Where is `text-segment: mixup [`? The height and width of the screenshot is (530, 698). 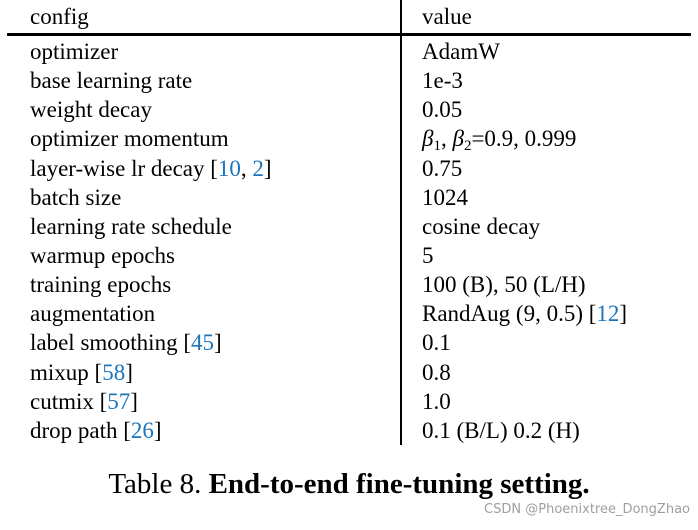
text-segment: mixup [ is located at coordinates (66, 372).